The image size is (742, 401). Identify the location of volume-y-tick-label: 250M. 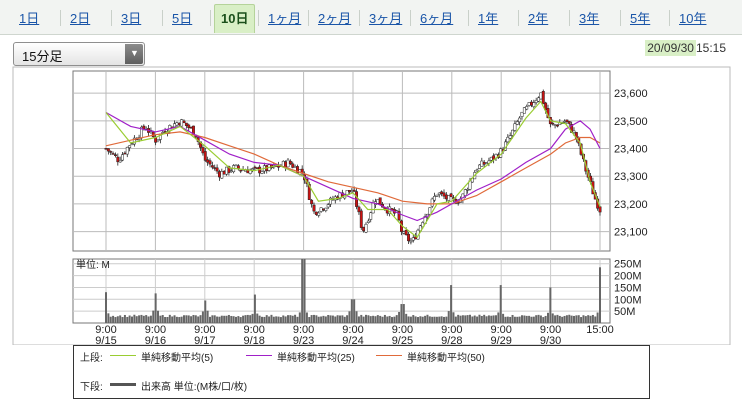
(628, 265).